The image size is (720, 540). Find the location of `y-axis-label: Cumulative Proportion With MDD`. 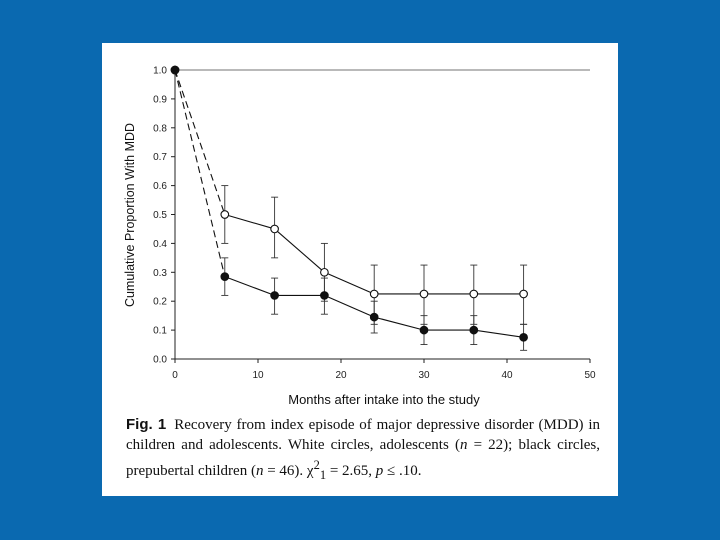

y-axis-label: Cumulative Proportion With MDD is located at coordinates (130, 215).